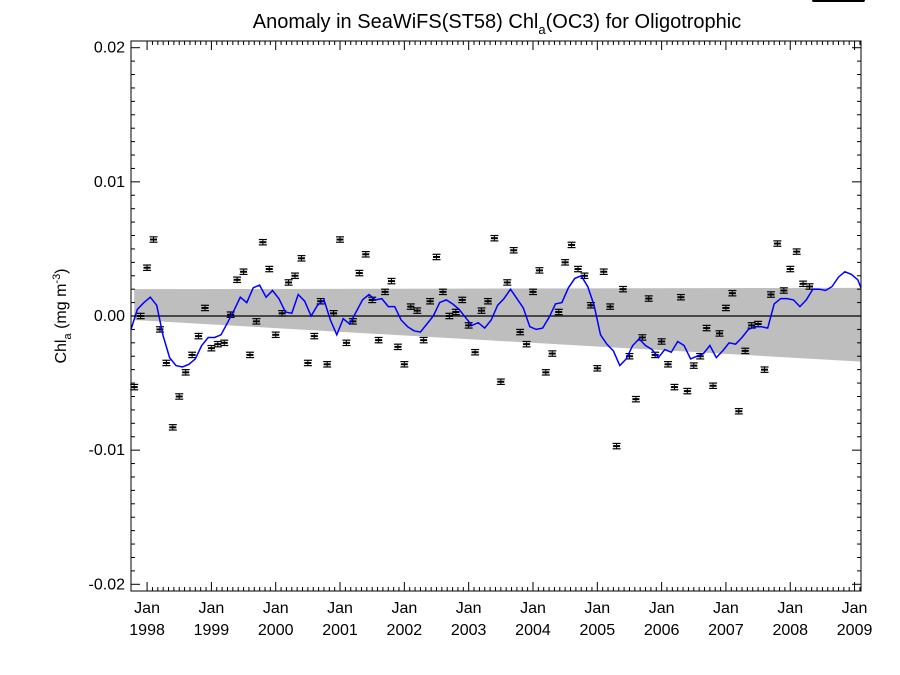 The image size is (900, 675). Describe the element at coordinates (598, 630) in the screenshot. I see `x-tick-label-year: 2005` at that location.